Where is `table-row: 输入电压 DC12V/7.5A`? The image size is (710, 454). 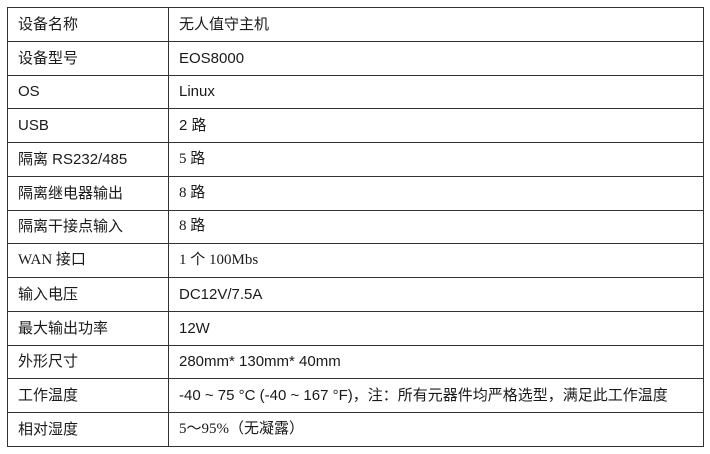
table-row: 输入电压 DC12V/7.5A is located at coordinates (355, 294).